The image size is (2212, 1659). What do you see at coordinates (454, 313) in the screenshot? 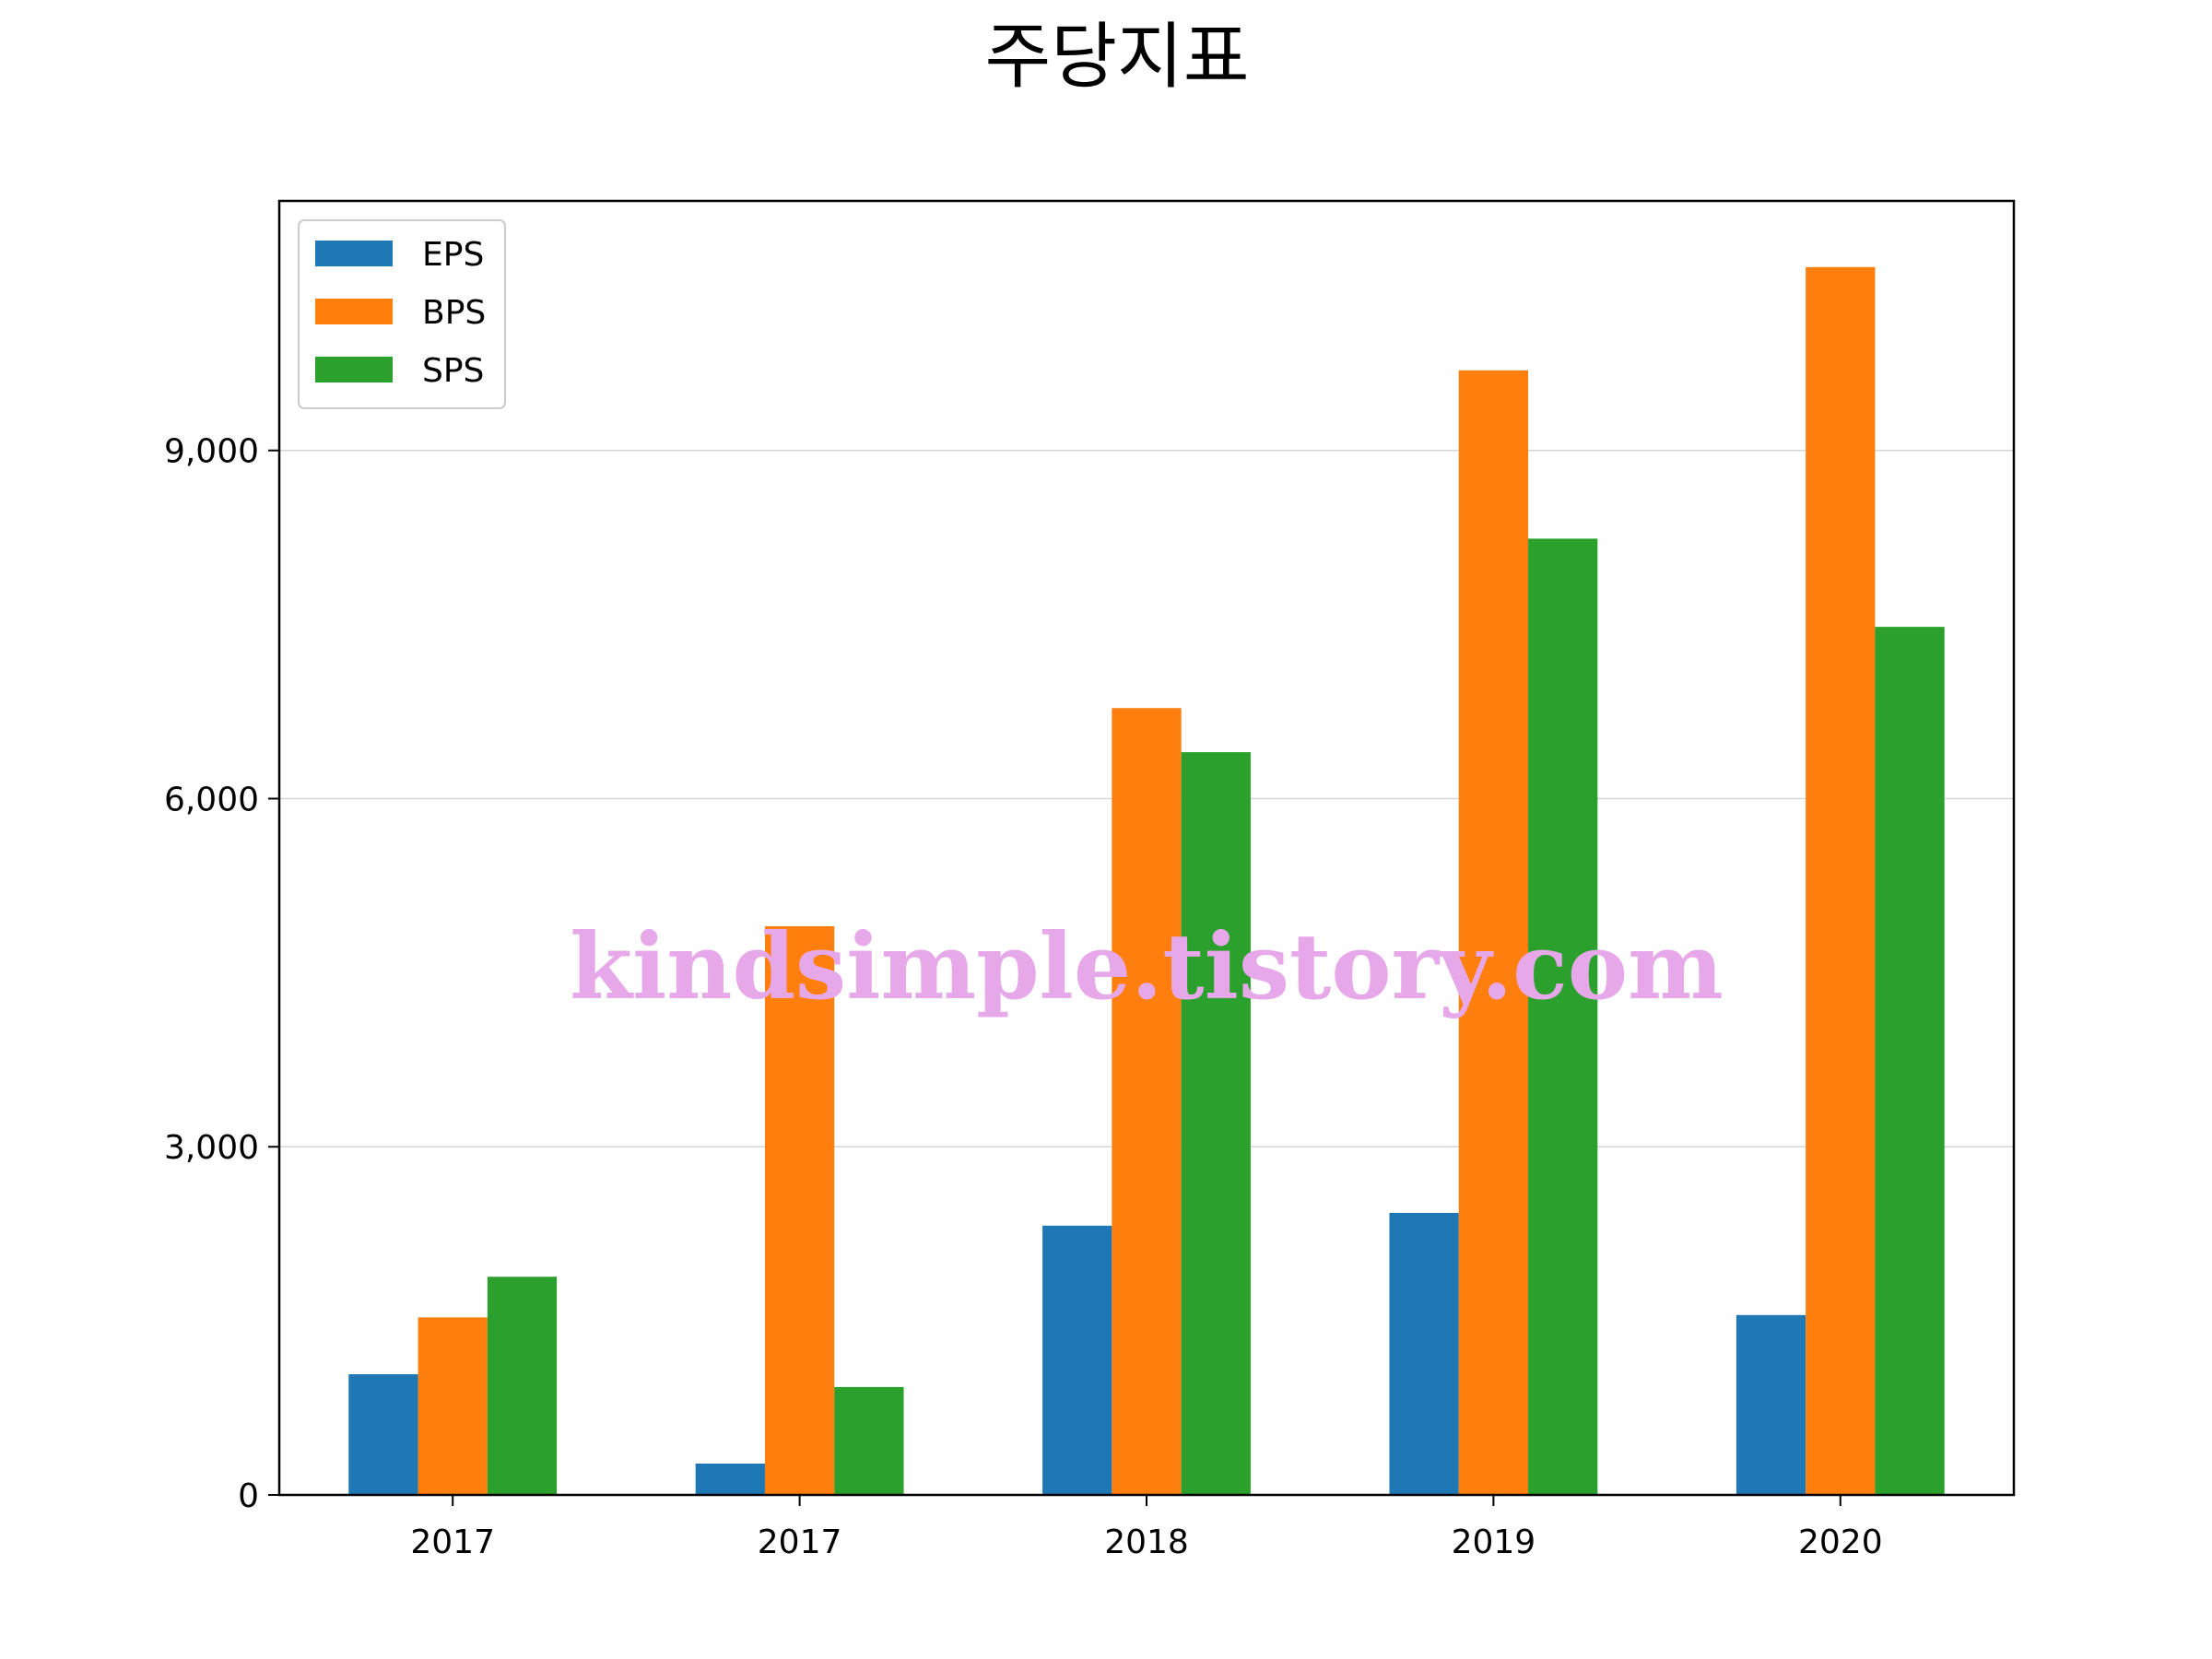
I see `legend-label-bps: BPS` at bounding box center [454, 313].